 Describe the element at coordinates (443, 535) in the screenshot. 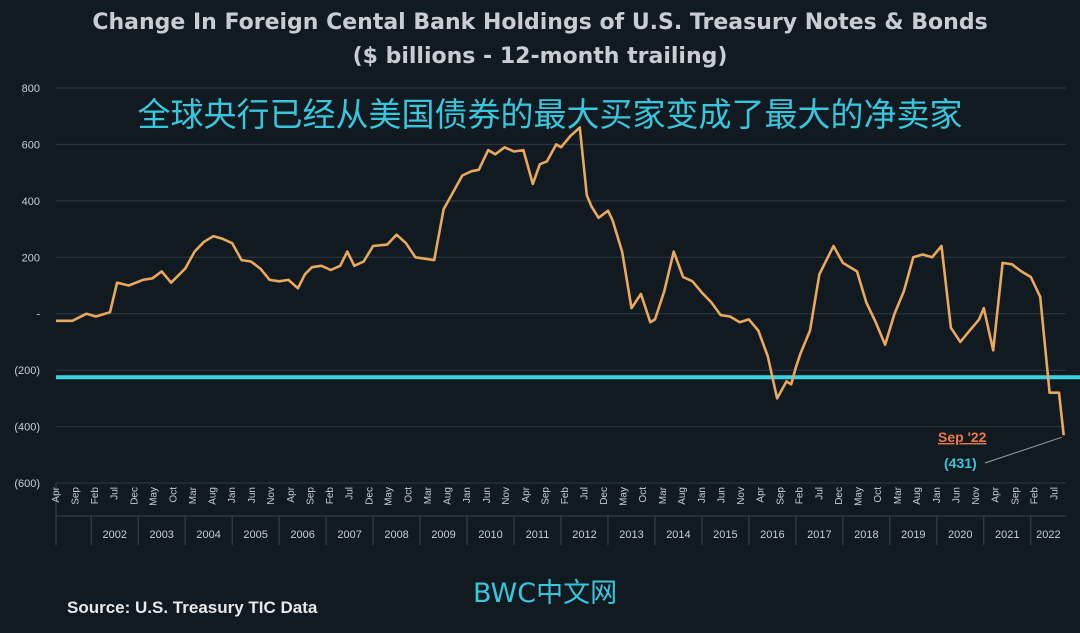

I see `year-label: 2009` at that location.